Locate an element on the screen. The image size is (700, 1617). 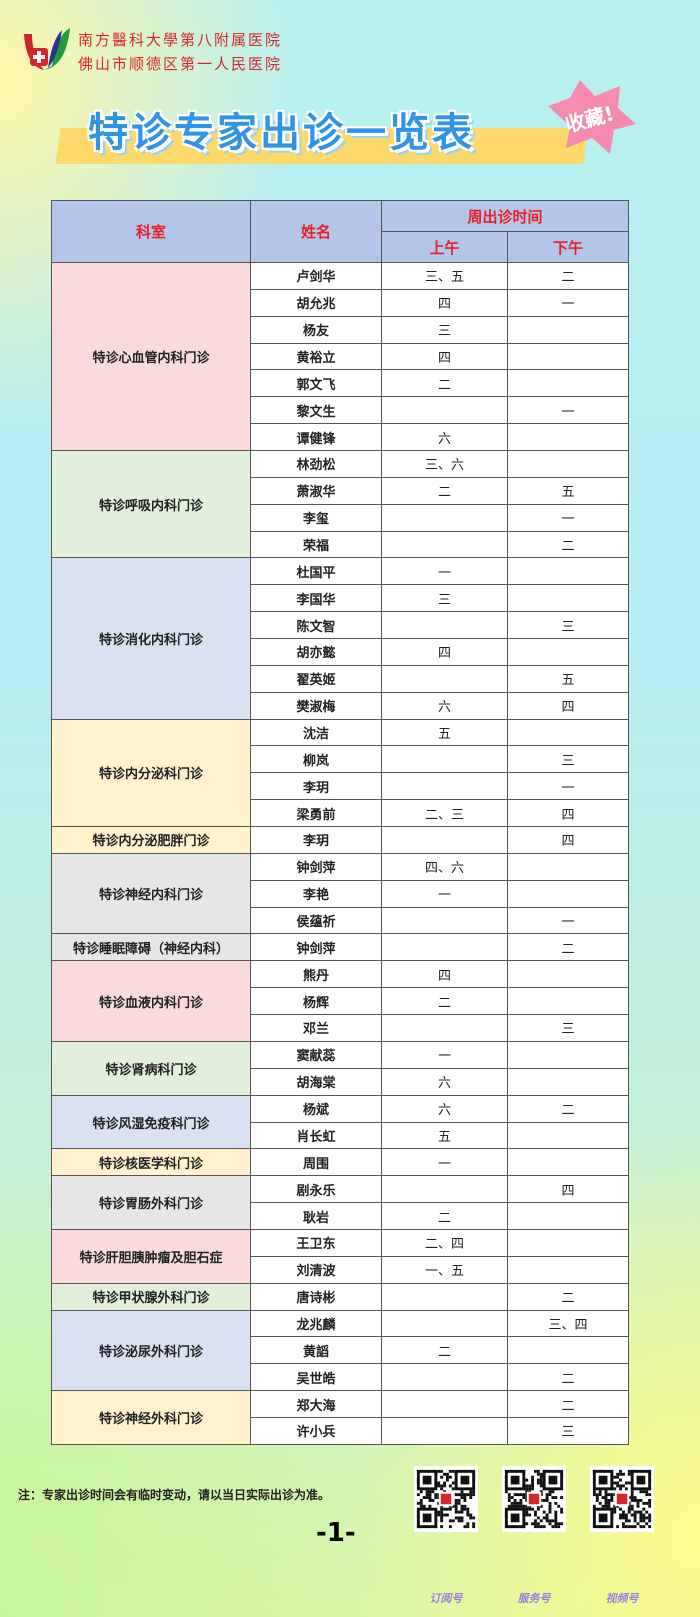
department-cell: 特诊肝胆胰肿瘤及胆石症 is located at coordinates (151, 1256).